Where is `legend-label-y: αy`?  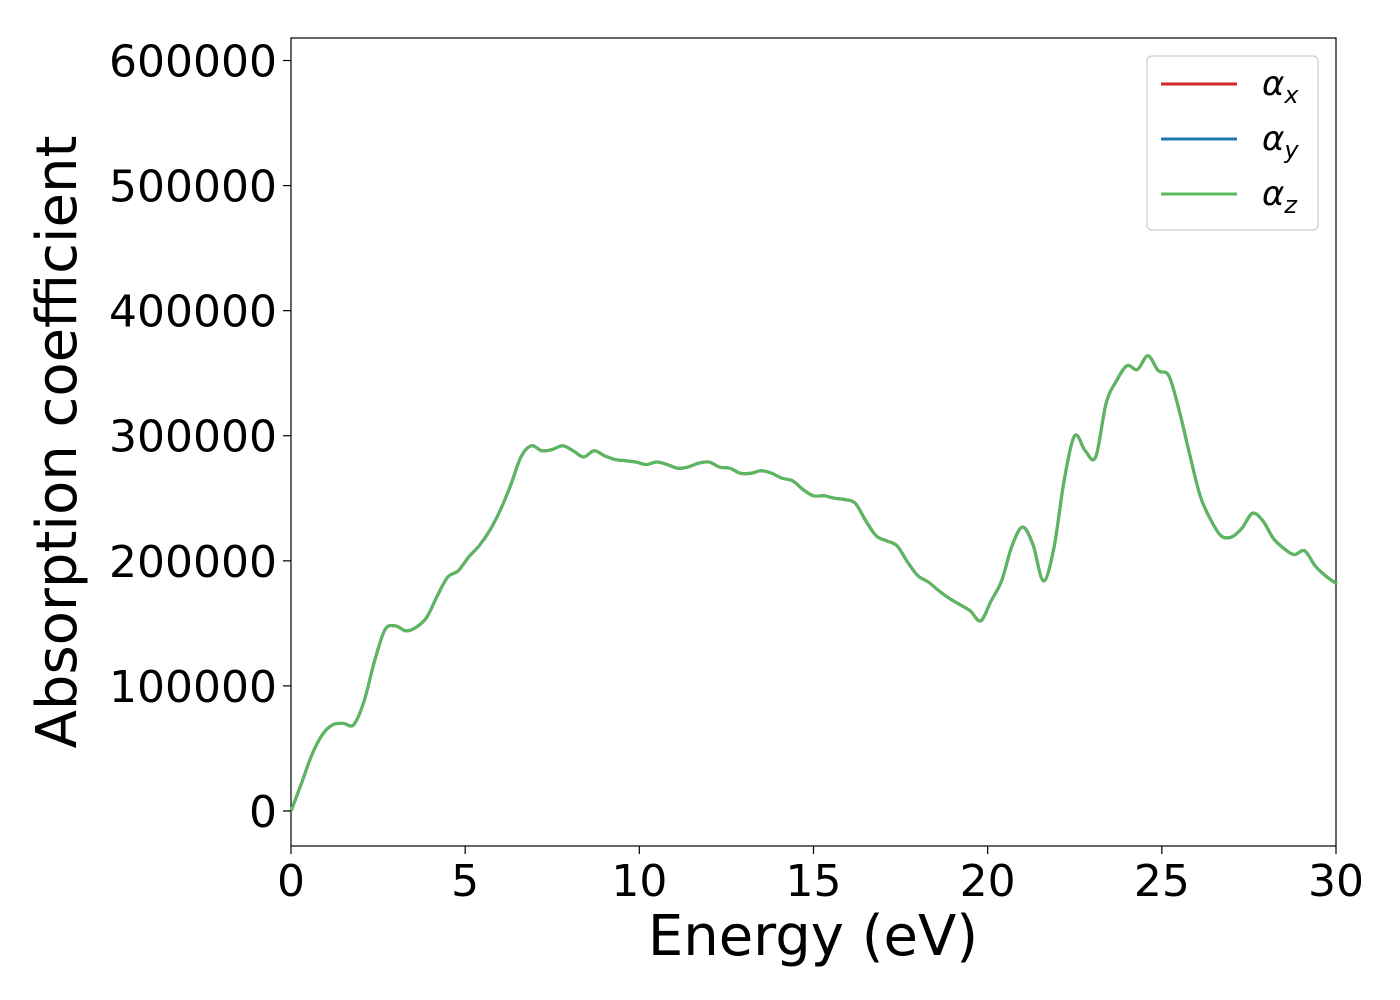 legend-label-y: αy is located at coordinates (1280, 141).